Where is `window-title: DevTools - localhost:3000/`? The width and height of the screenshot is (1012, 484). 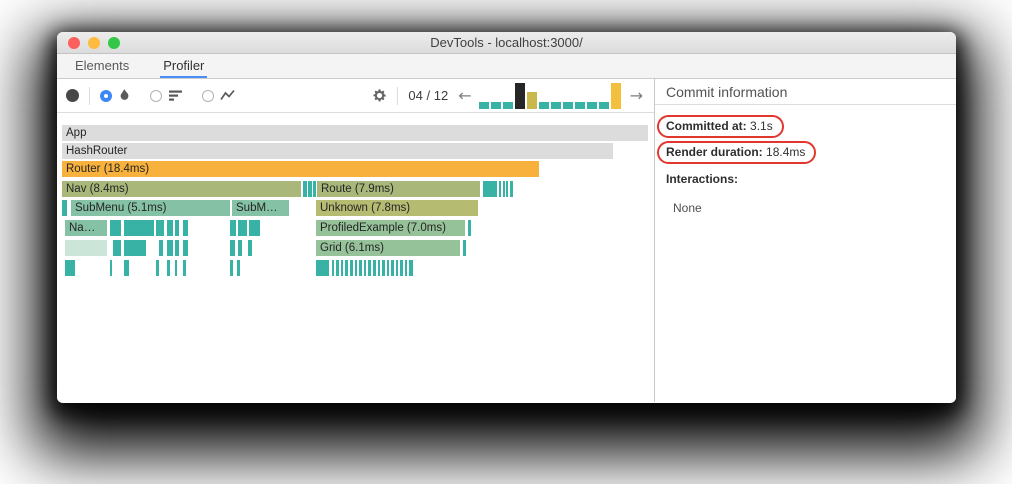
window-title: DevTools - localhost:3000/ is located at coordinates (506, 42).